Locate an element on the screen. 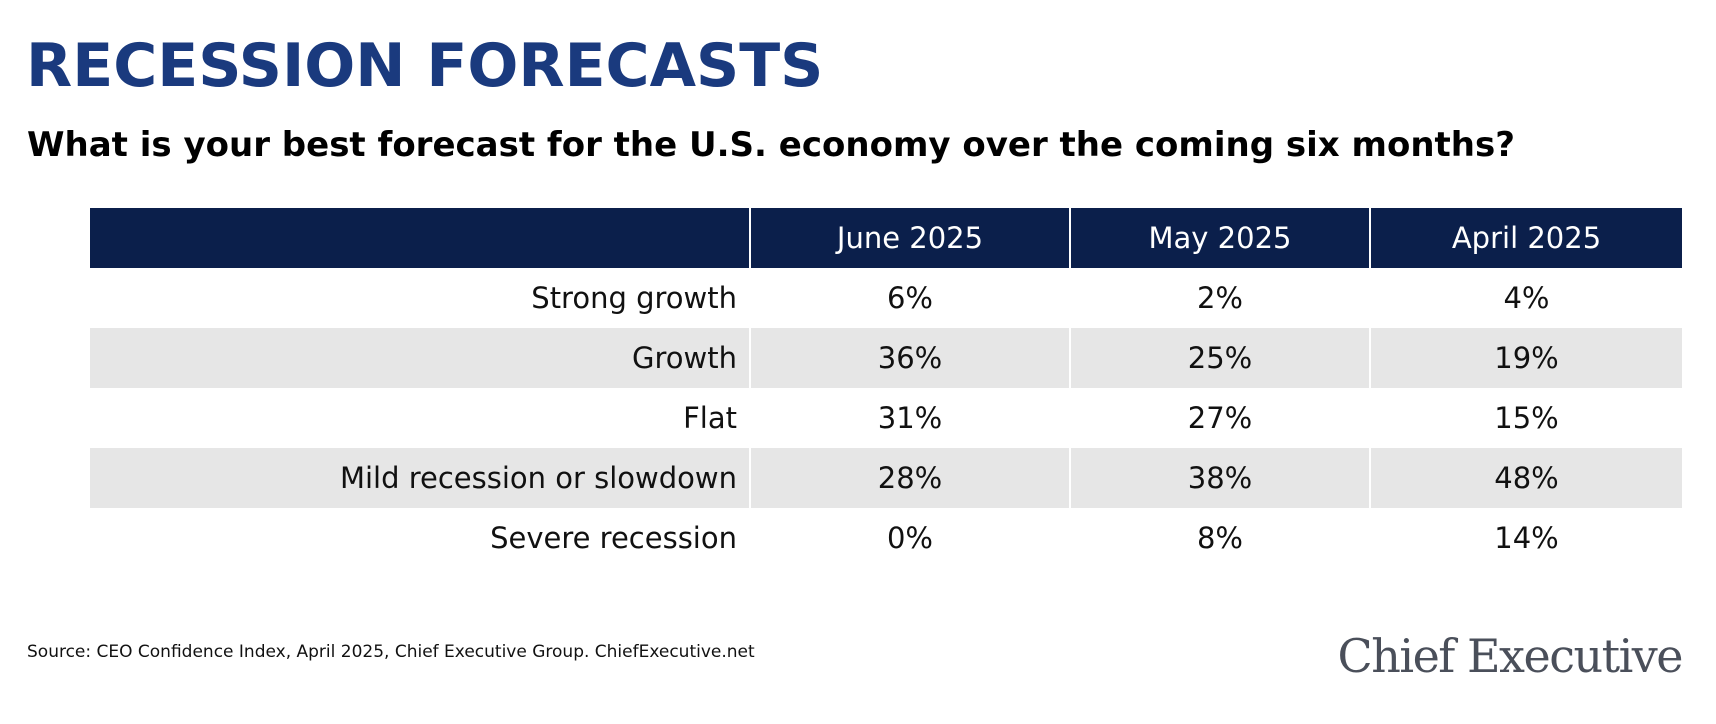 The width and height of the screenshot is (1716, 724). table-cell: 27% is located at coordinates (1219, 418).